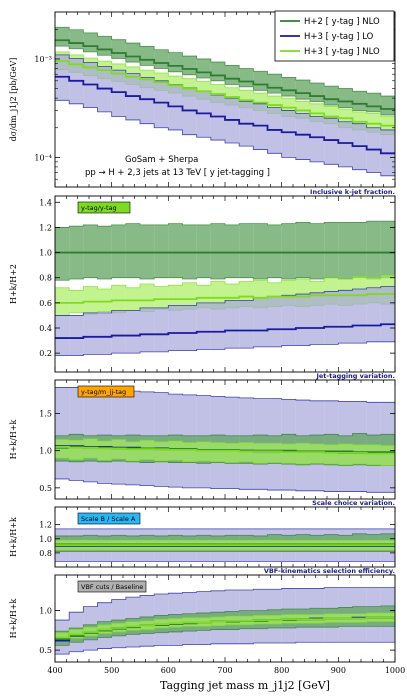 The image size is (407, 698). Describe the element at coordinates (112, 586) in the screenshot. I see `badge-vbf: VBF cuts / Baseline` at that location.